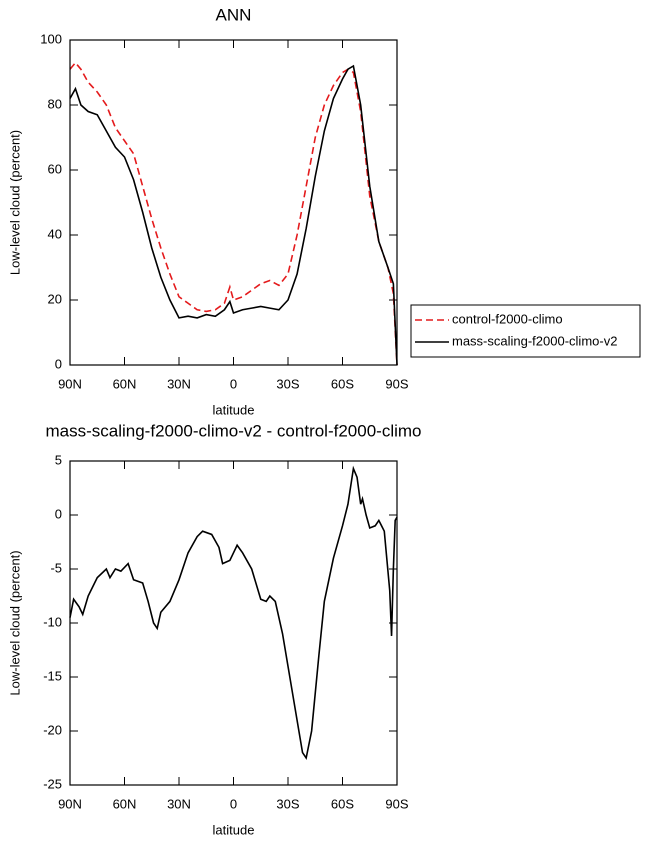 The width and height of the screenshot is (648, 842). I want to click on chart-title: ANN, so click(234, 14).